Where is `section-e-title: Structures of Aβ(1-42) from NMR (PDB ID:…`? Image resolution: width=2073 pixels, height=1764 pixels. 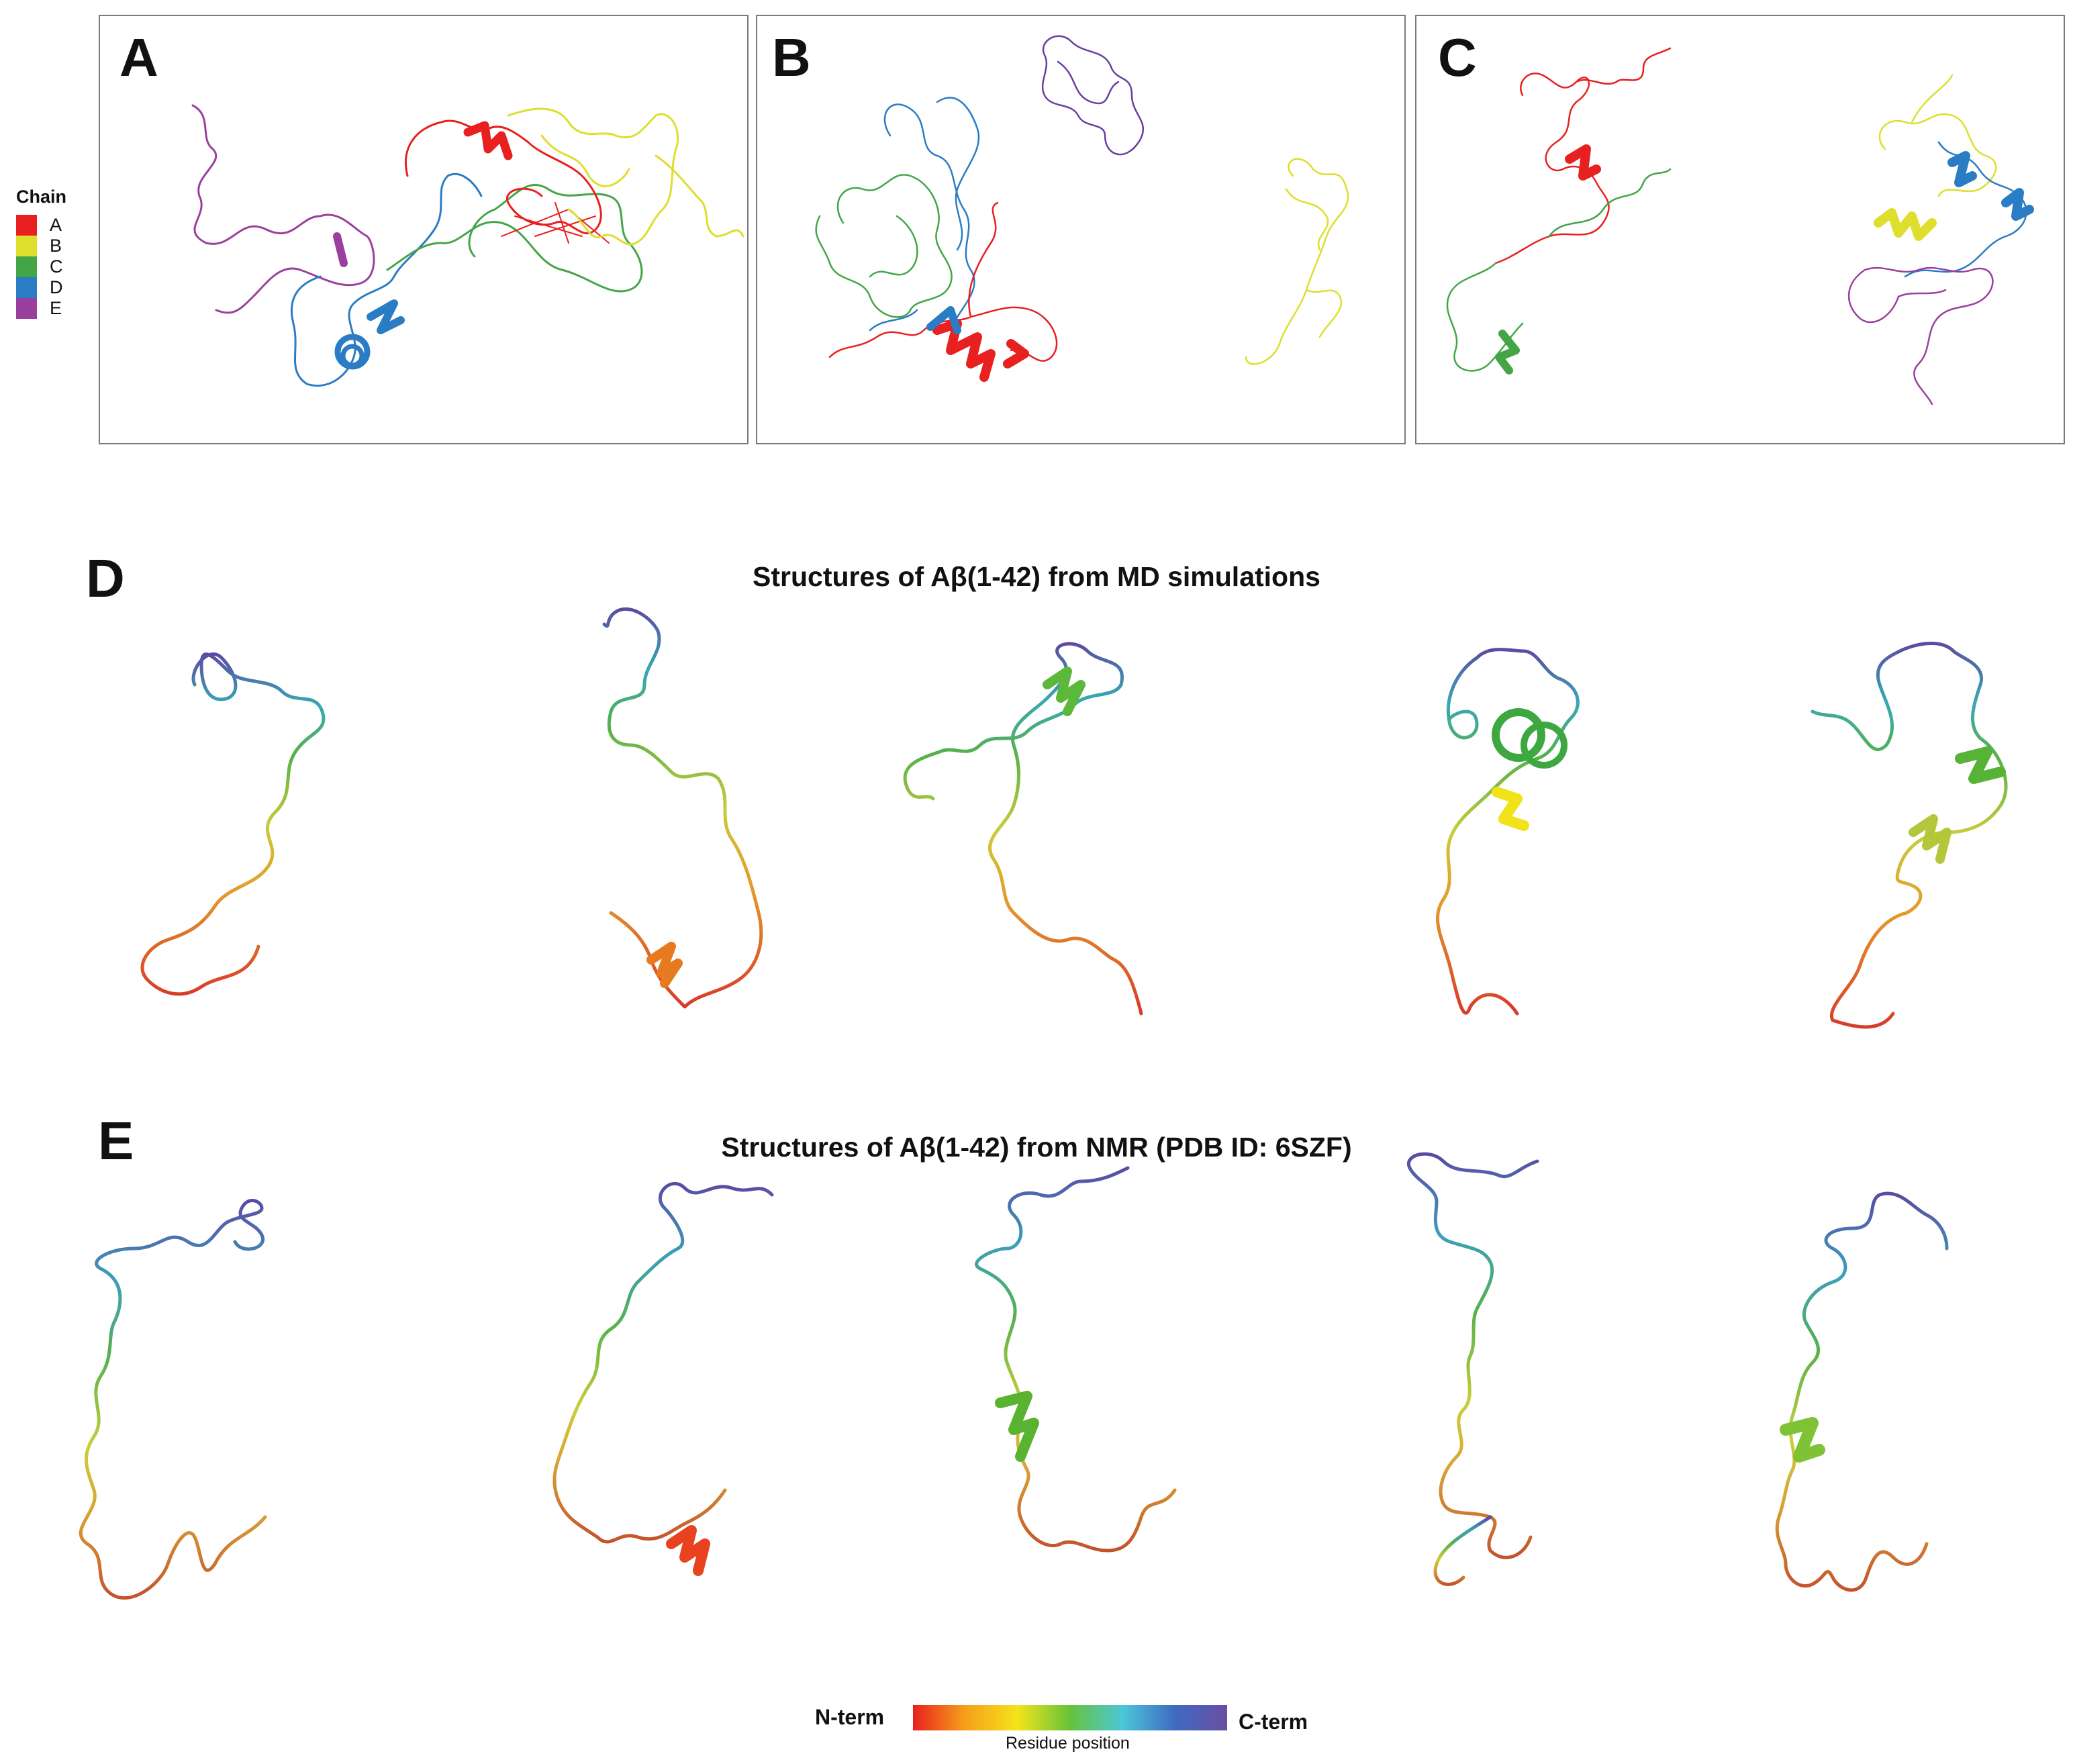
section-e-title: Structures of Aβ(1-42) from NMR (PDB ID:… is located at coordinates (1036, 1148).